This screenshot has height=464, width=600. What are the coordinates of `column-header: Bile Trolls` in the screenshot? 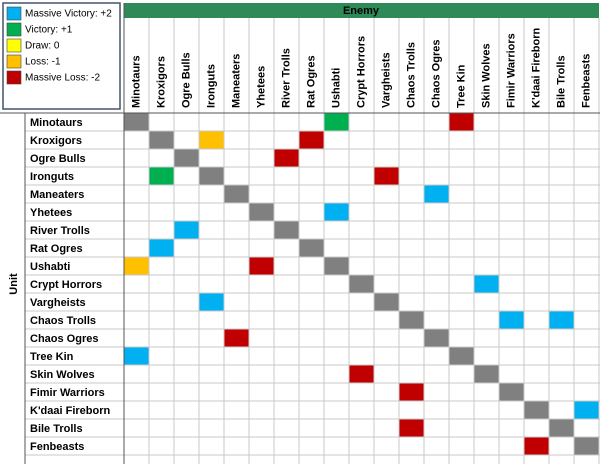 It's located at (561, 81).